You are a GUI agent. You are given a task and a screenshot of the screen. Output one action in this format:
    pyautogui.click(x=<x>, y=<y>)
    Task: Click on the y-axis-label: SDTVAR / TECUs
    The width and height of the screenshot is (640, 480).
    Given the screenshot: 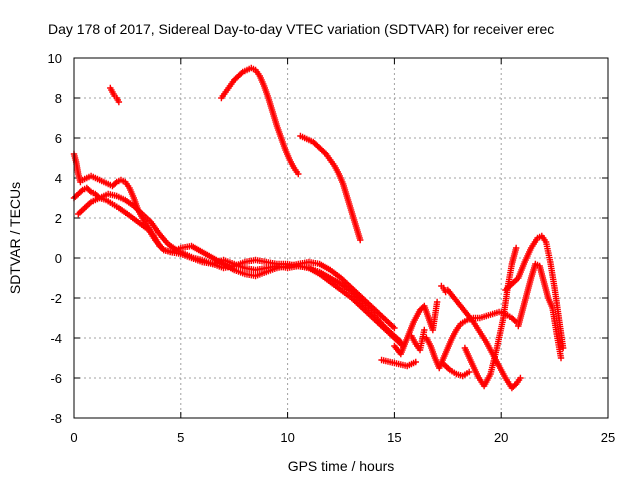 What is the action you would take?
    pyautogui.click(x=15, y=238)
    